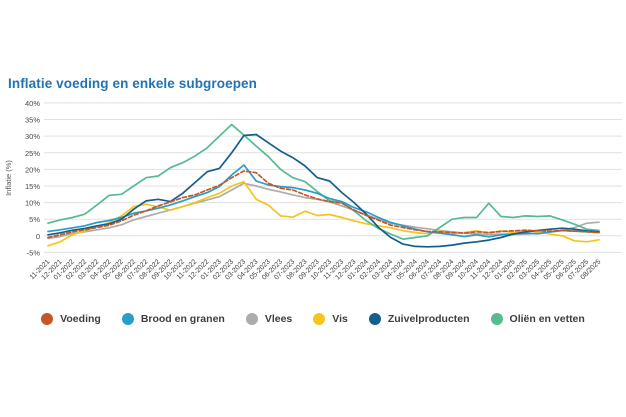 The width and height of the screenshot is (626, 417). Describe the element at coordinates (32, 169) in the screenshot. I see `y-tick-label: 20%` at that location.